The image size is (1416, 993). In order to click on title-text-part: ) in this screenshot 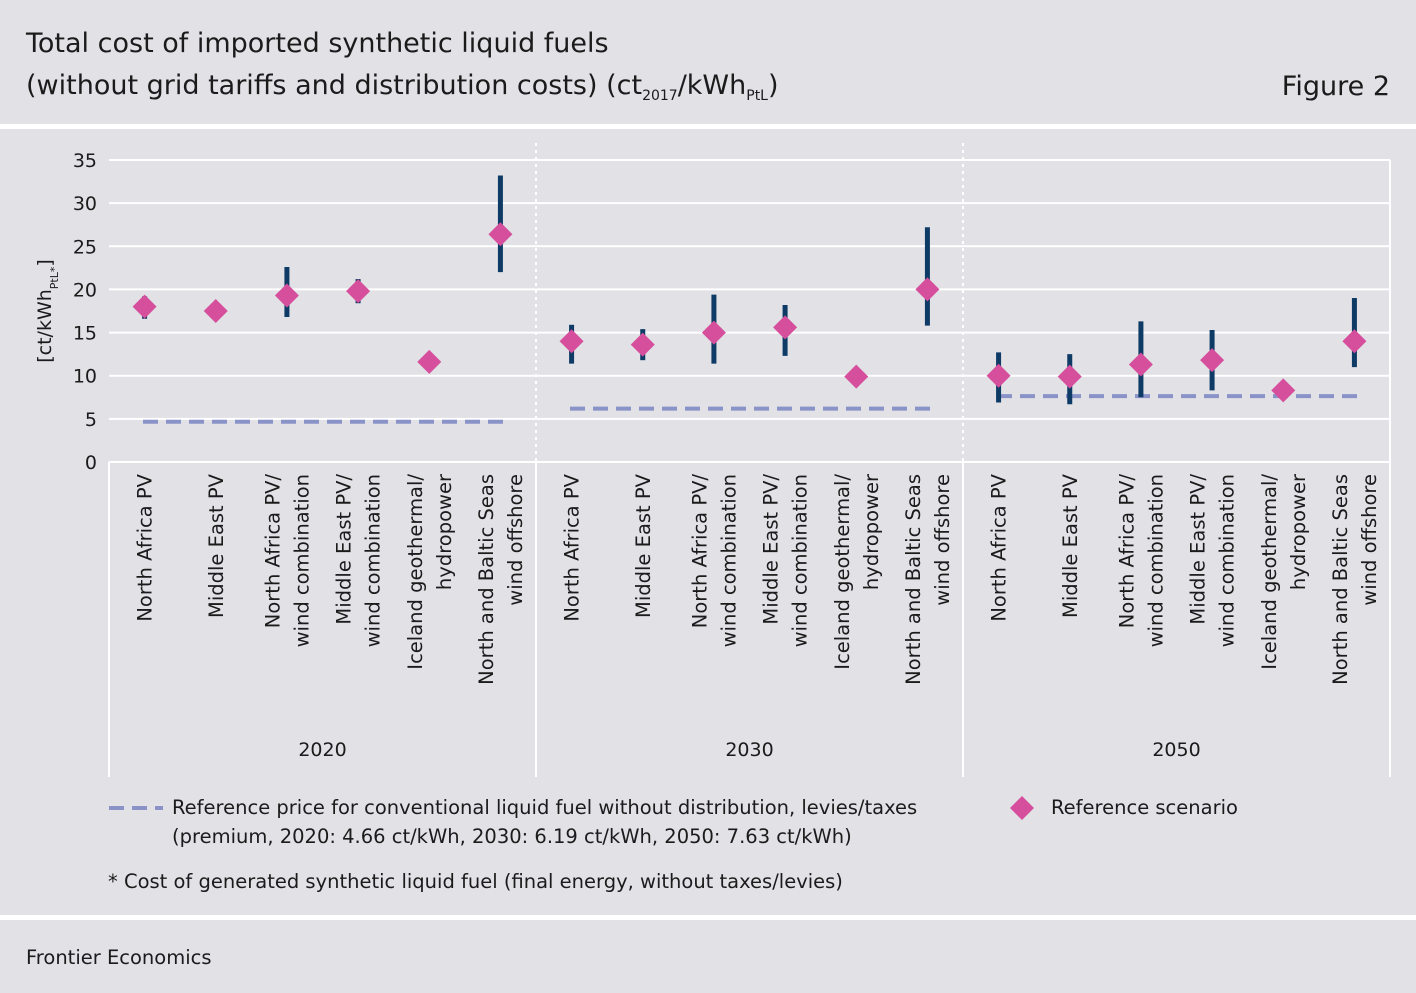, I will do `click(773, 85)`.